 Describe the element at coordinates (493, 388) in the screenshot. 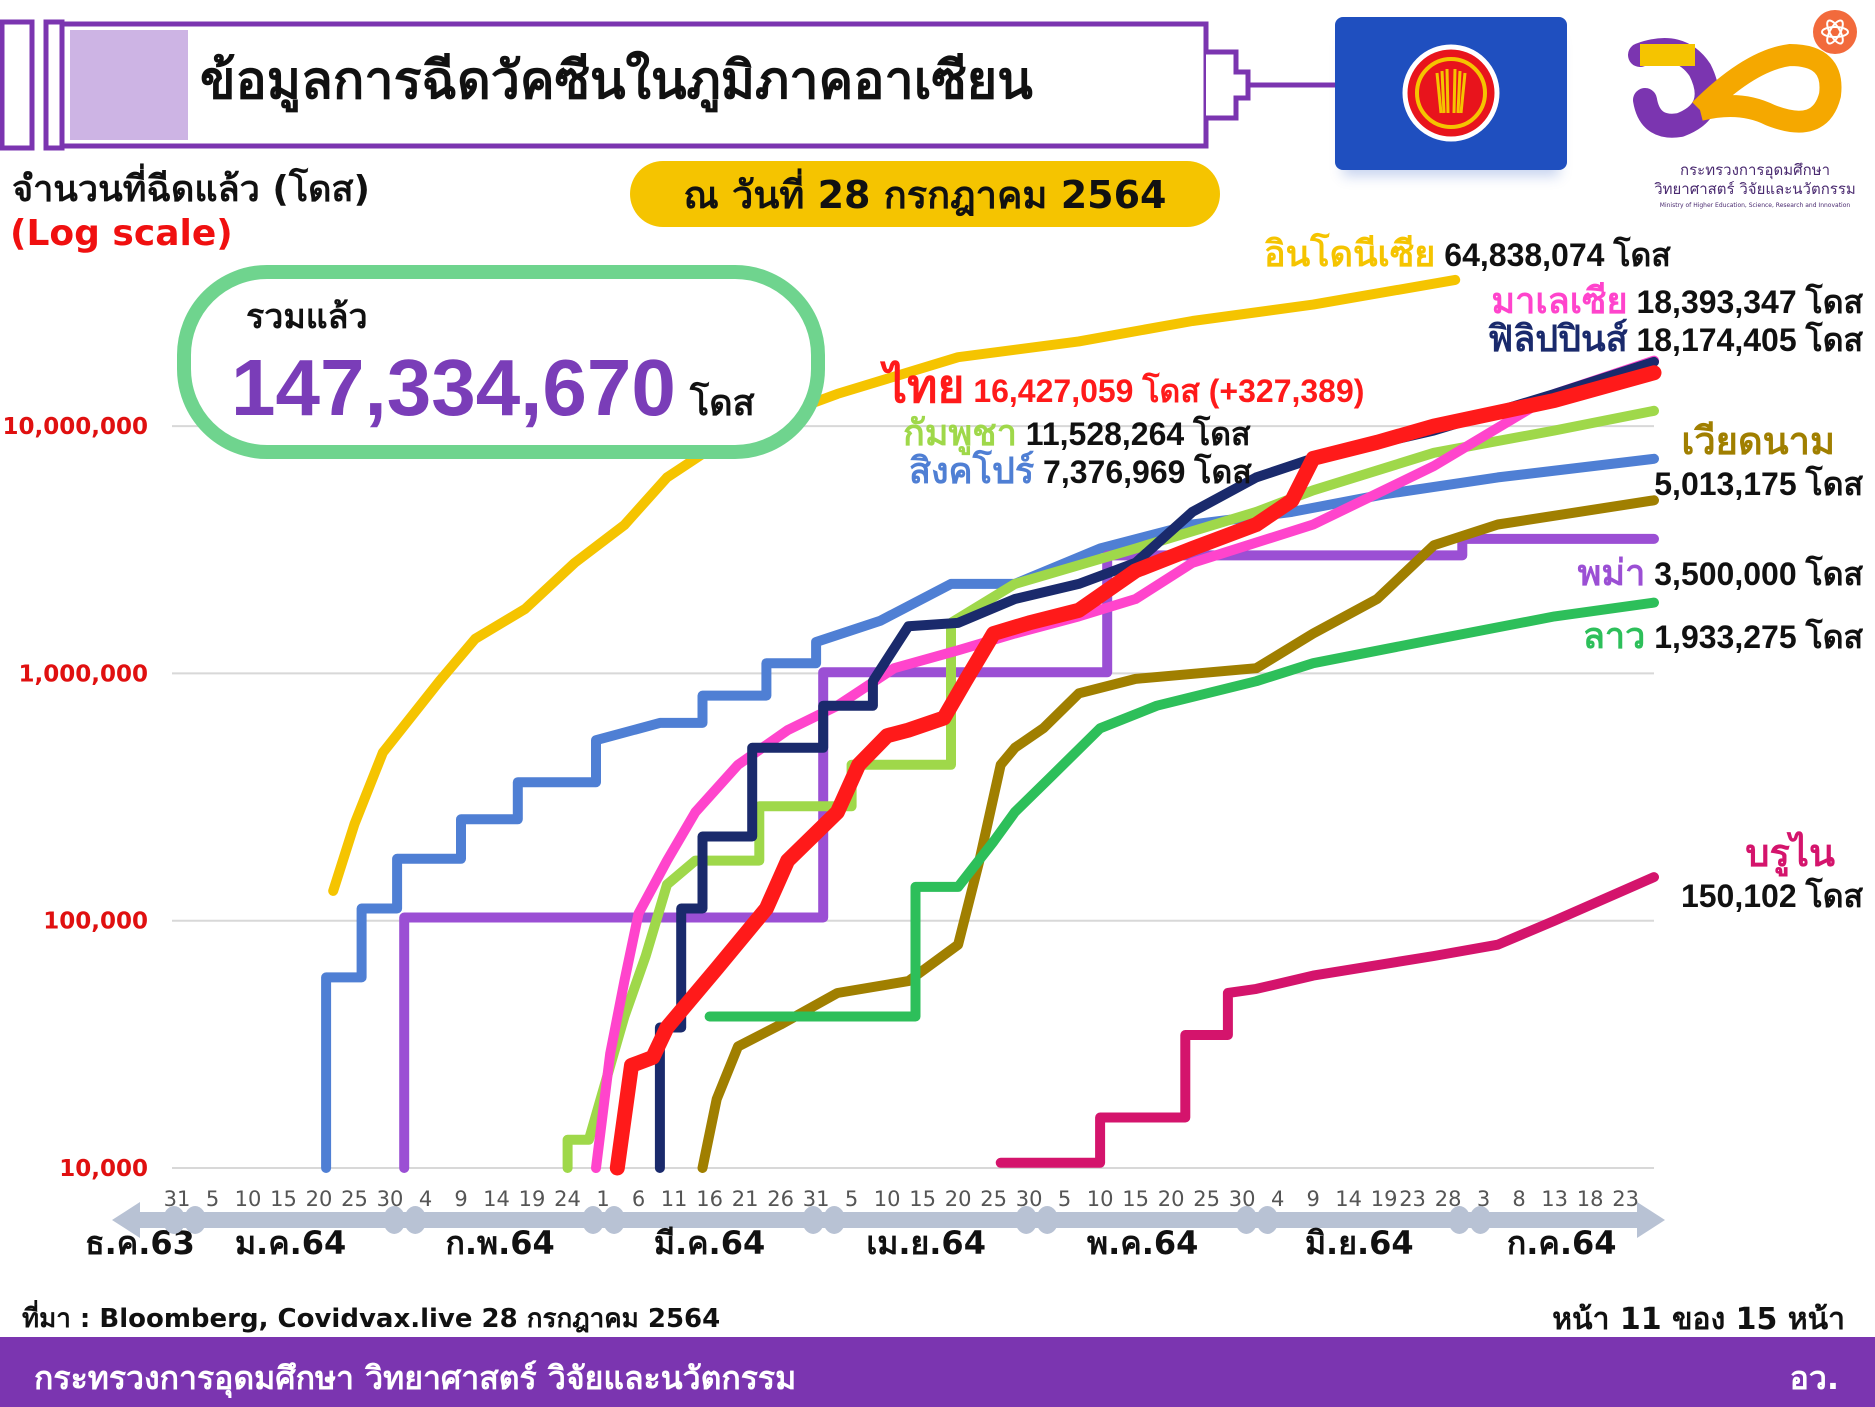

I see `total-row: 147,334,670 โดส` at that location.